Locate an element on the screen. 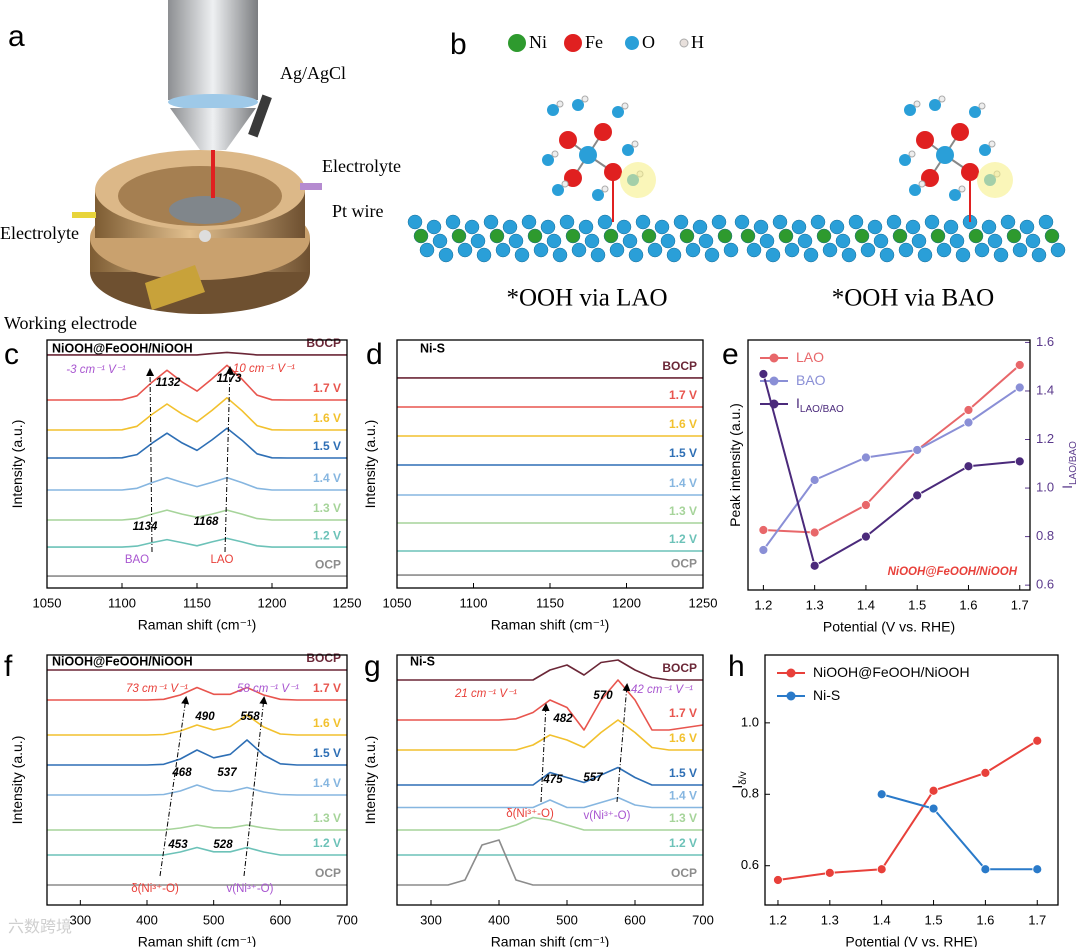  watermark: 六数跨境 is located at coordinates (40, 926).